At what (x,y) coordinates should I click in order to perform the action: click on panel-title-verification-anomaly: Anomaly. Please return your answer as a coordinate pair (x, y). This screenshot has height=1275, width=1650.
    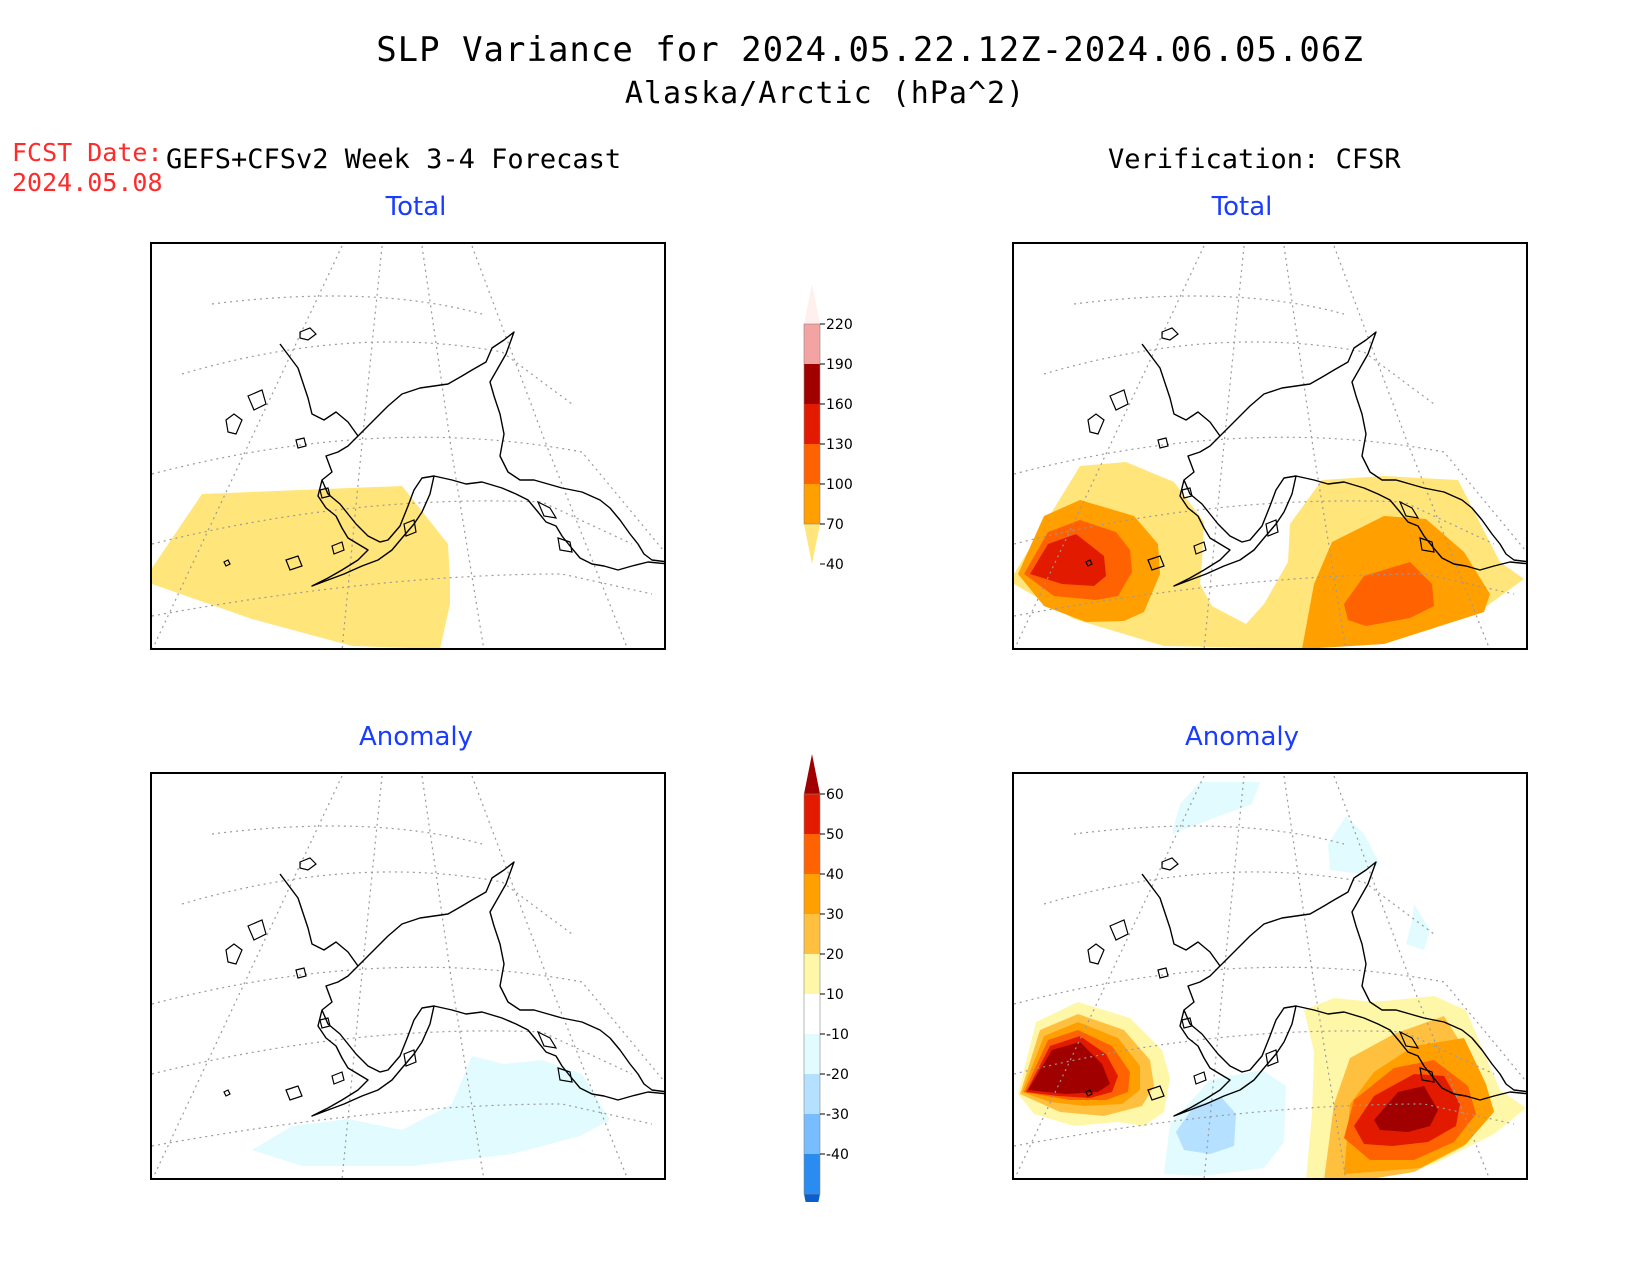
    Looking at the image, I should click on (1242, 737).